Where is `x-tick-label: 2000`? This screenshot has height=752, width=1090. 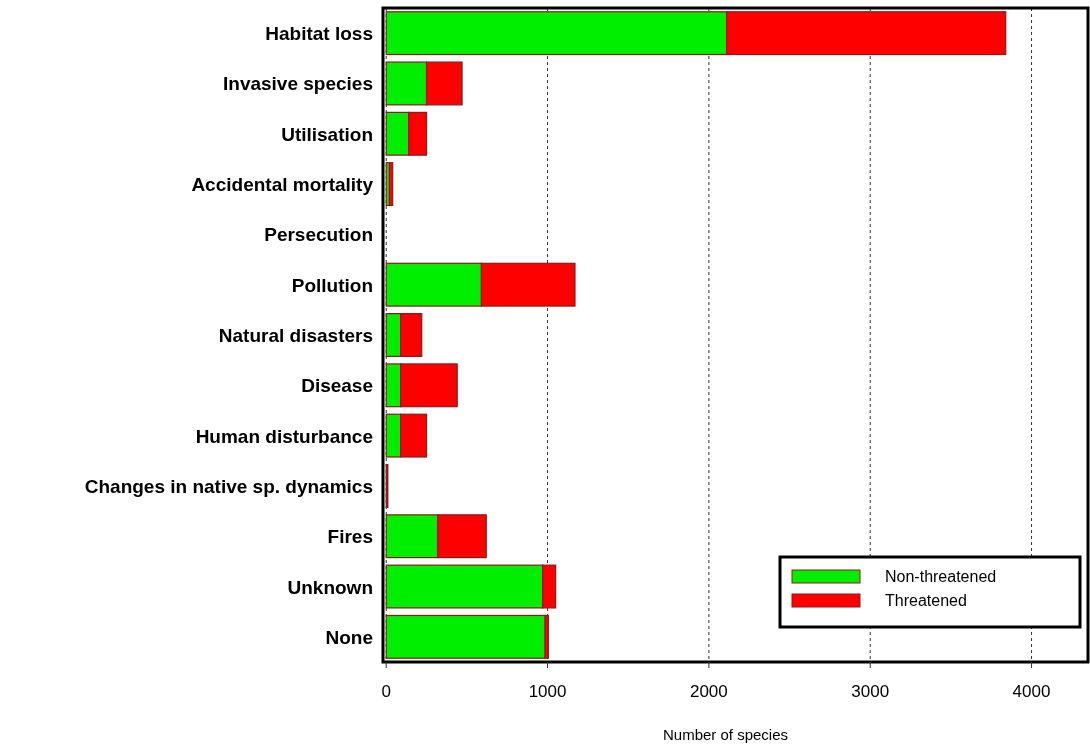
x-tick-label: 2000 is located at coordinates (708, 691).